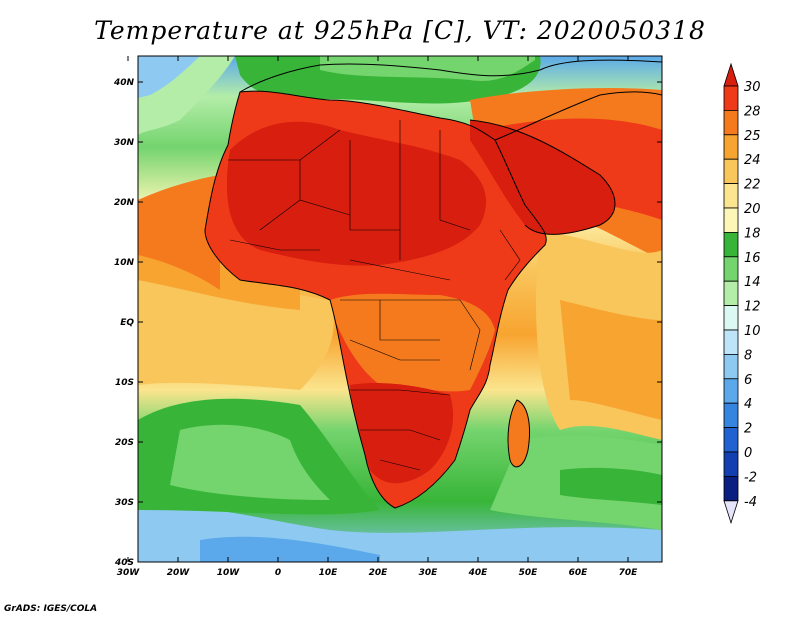  I want to click on colorbar-label: 16, so click(752, 258).